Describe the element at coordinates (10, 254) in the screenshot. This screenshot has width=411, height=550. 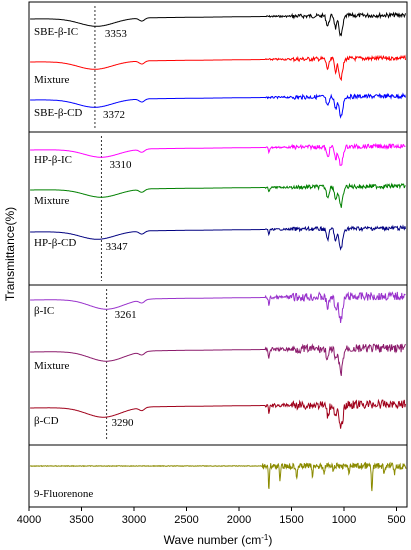
I see `y-axis-title: Transmittance(%)` at that location.